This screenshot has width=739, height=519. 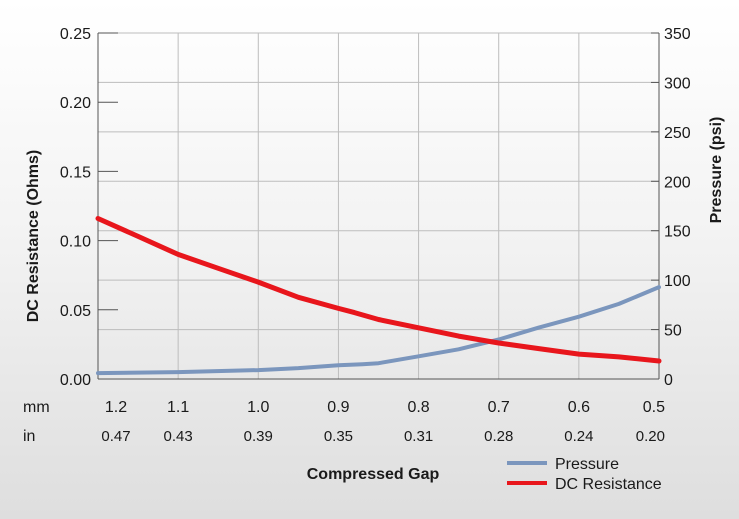 What do you see at coordinates (584, 474) in the screenshot?
I see `legend: Pressure DC Resistance` at bounding box center [584, 474].